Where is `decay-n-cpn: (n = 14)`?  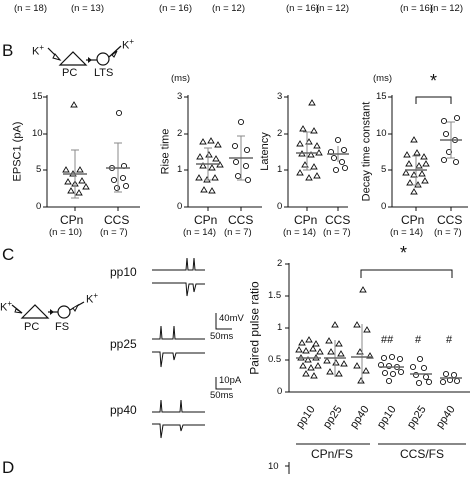 decay-n-cpn: (n = 14) is located at coordinates (407, 232).